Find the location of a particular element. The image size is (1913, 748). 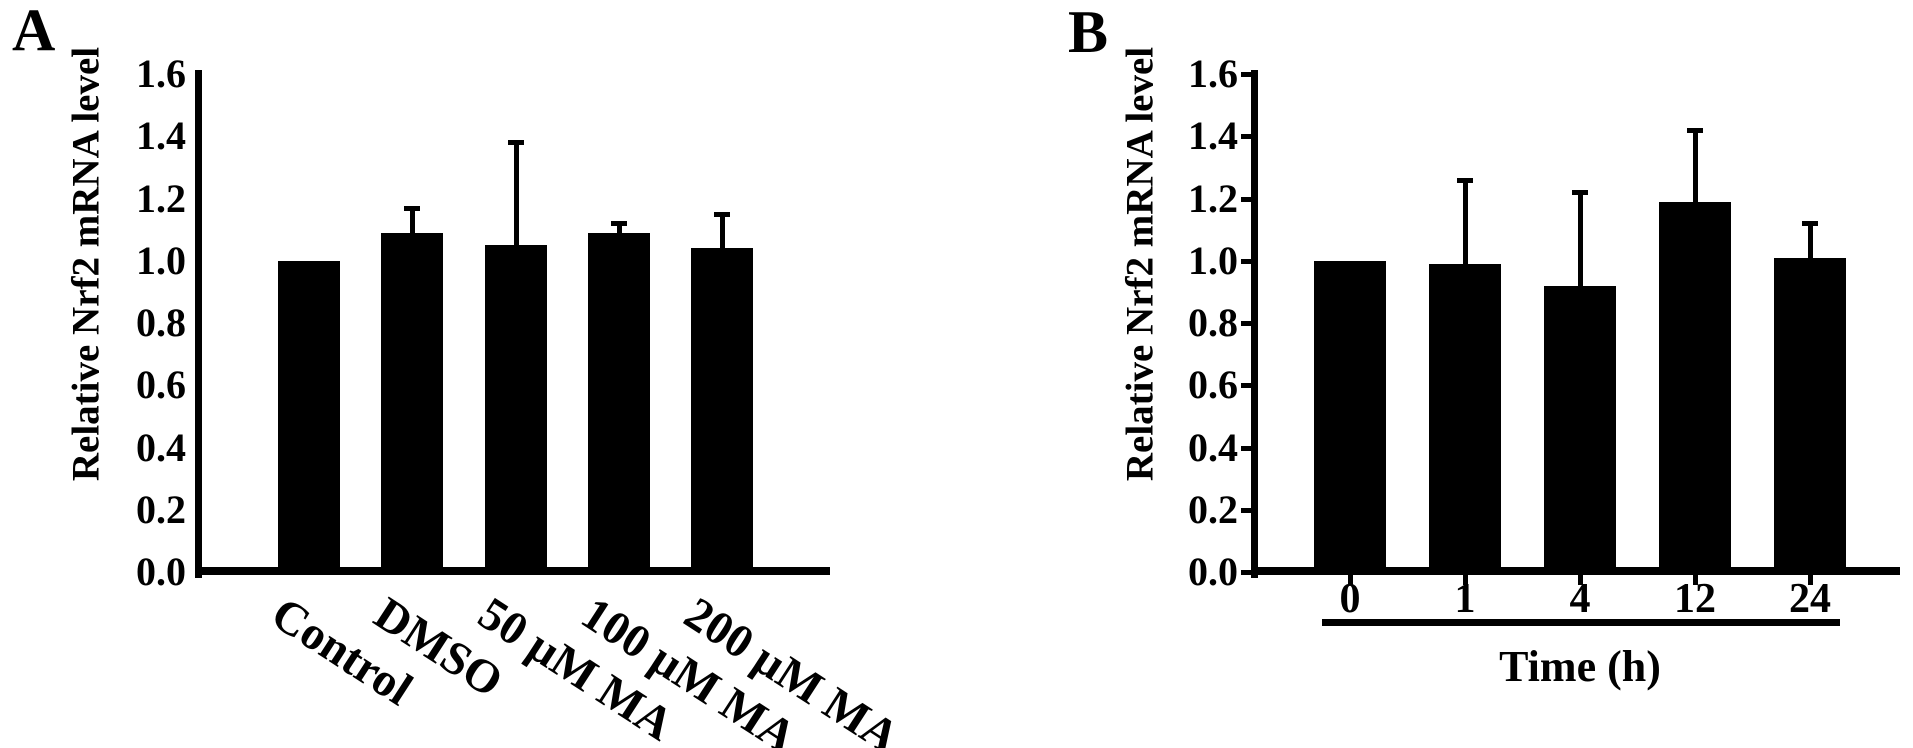

panel-a-letter: A is located at coordinates (34, 31).